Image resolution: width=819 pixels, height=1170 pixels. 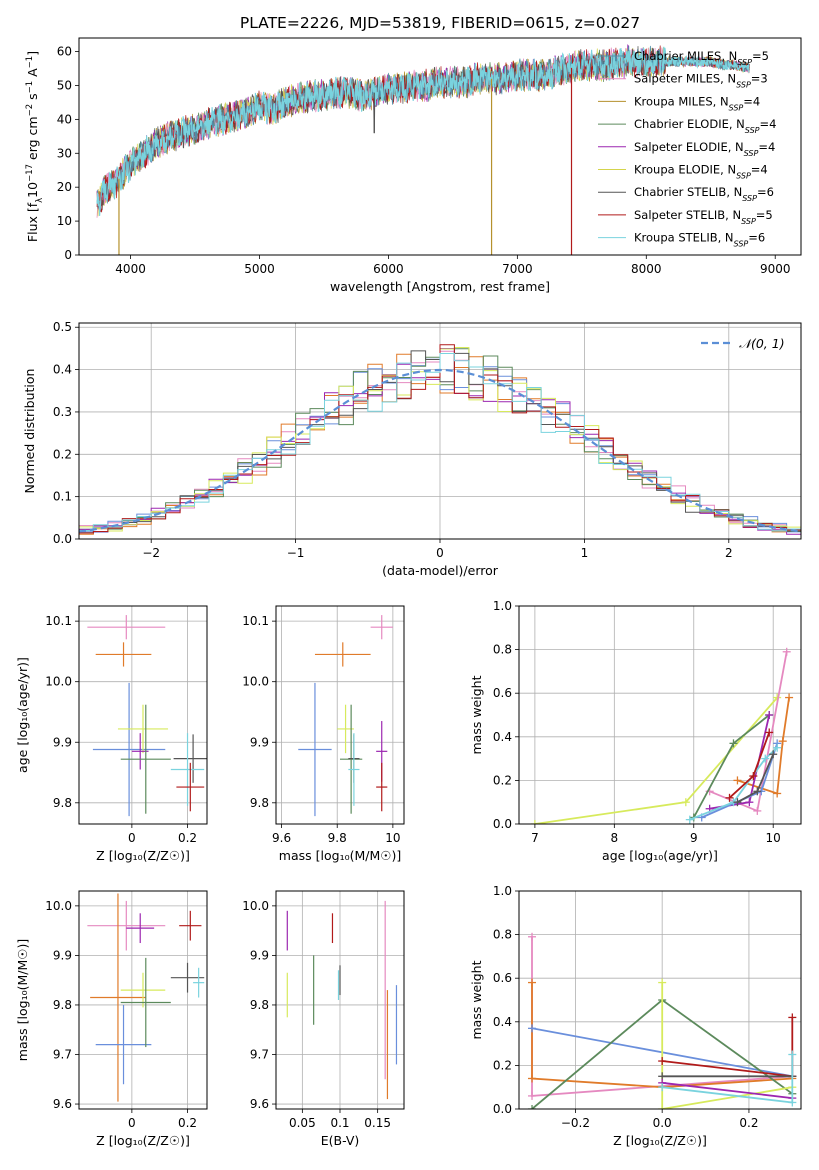 What do you see at coordinates (392, 838) in the screenshot?
I see `x-tick-label: 10` at bounding box center [392, 838].